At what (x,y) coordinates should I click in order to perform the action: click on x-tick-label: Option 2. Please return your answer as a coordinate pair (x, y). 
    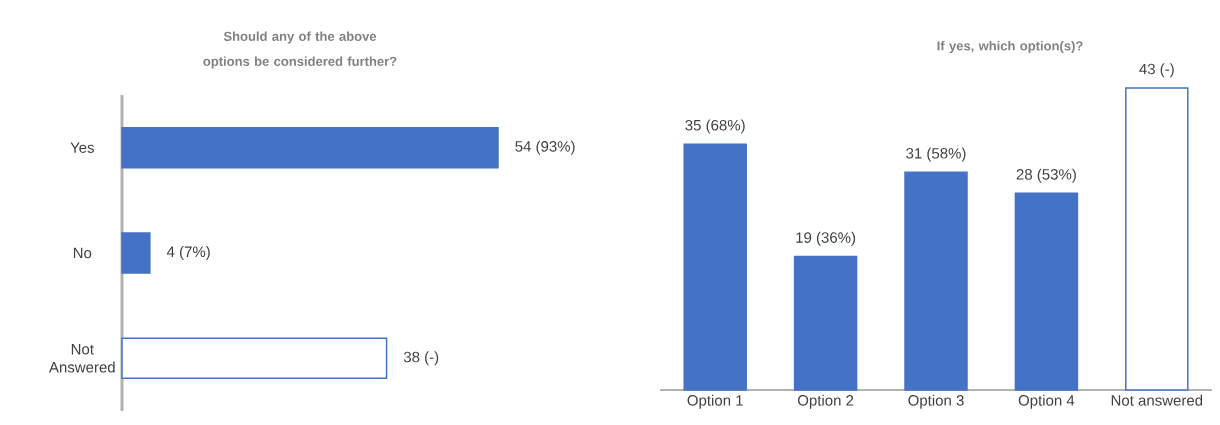
    Looking at the image, I should click on (825, 401).